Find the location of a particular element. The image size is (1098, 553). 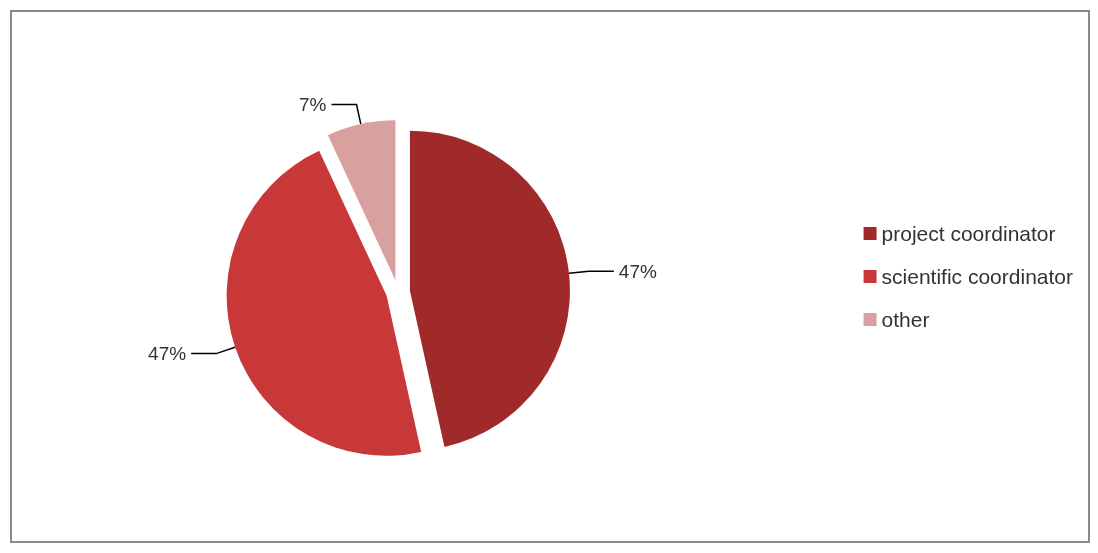

legend-label: scientific coordinator is located at coordinates (977, 276).